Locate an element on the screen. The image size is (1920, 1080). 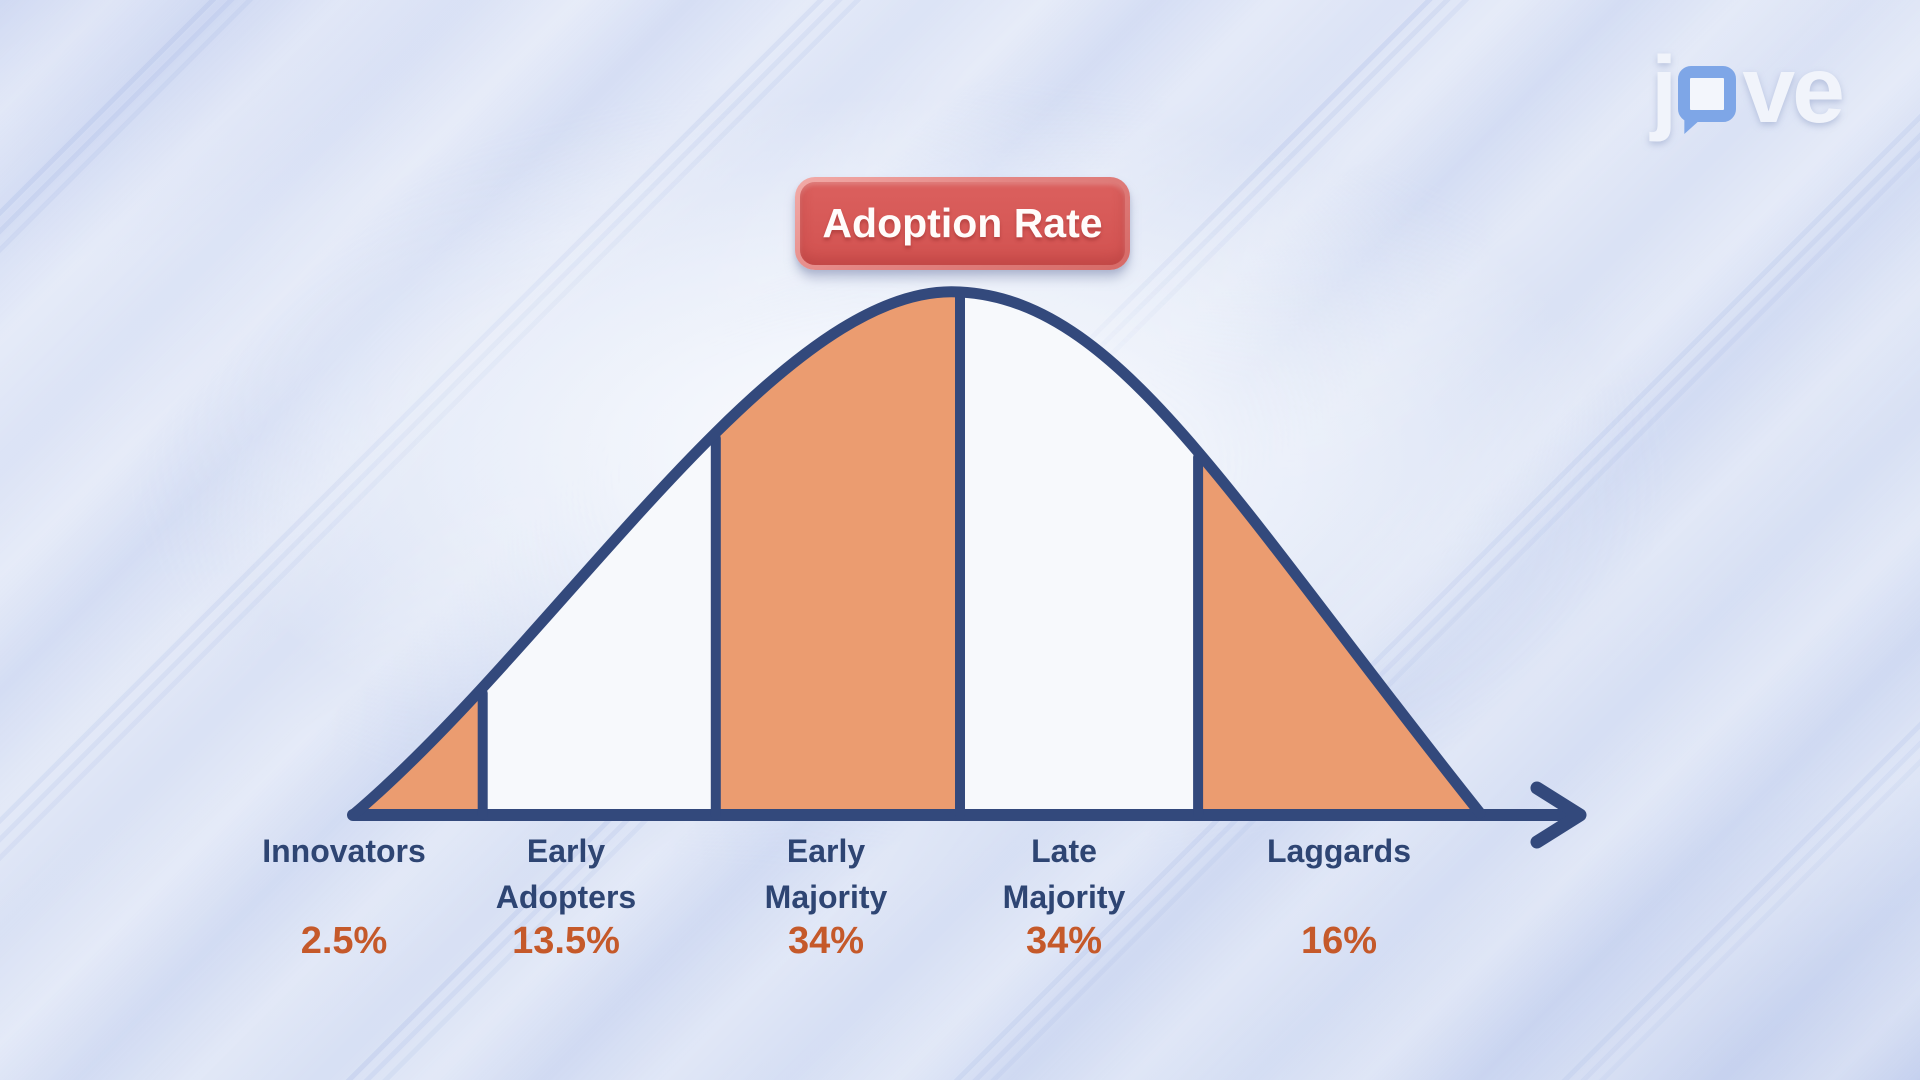
x-axis-arrowhead-icon is located at coordinates (1558, 815).